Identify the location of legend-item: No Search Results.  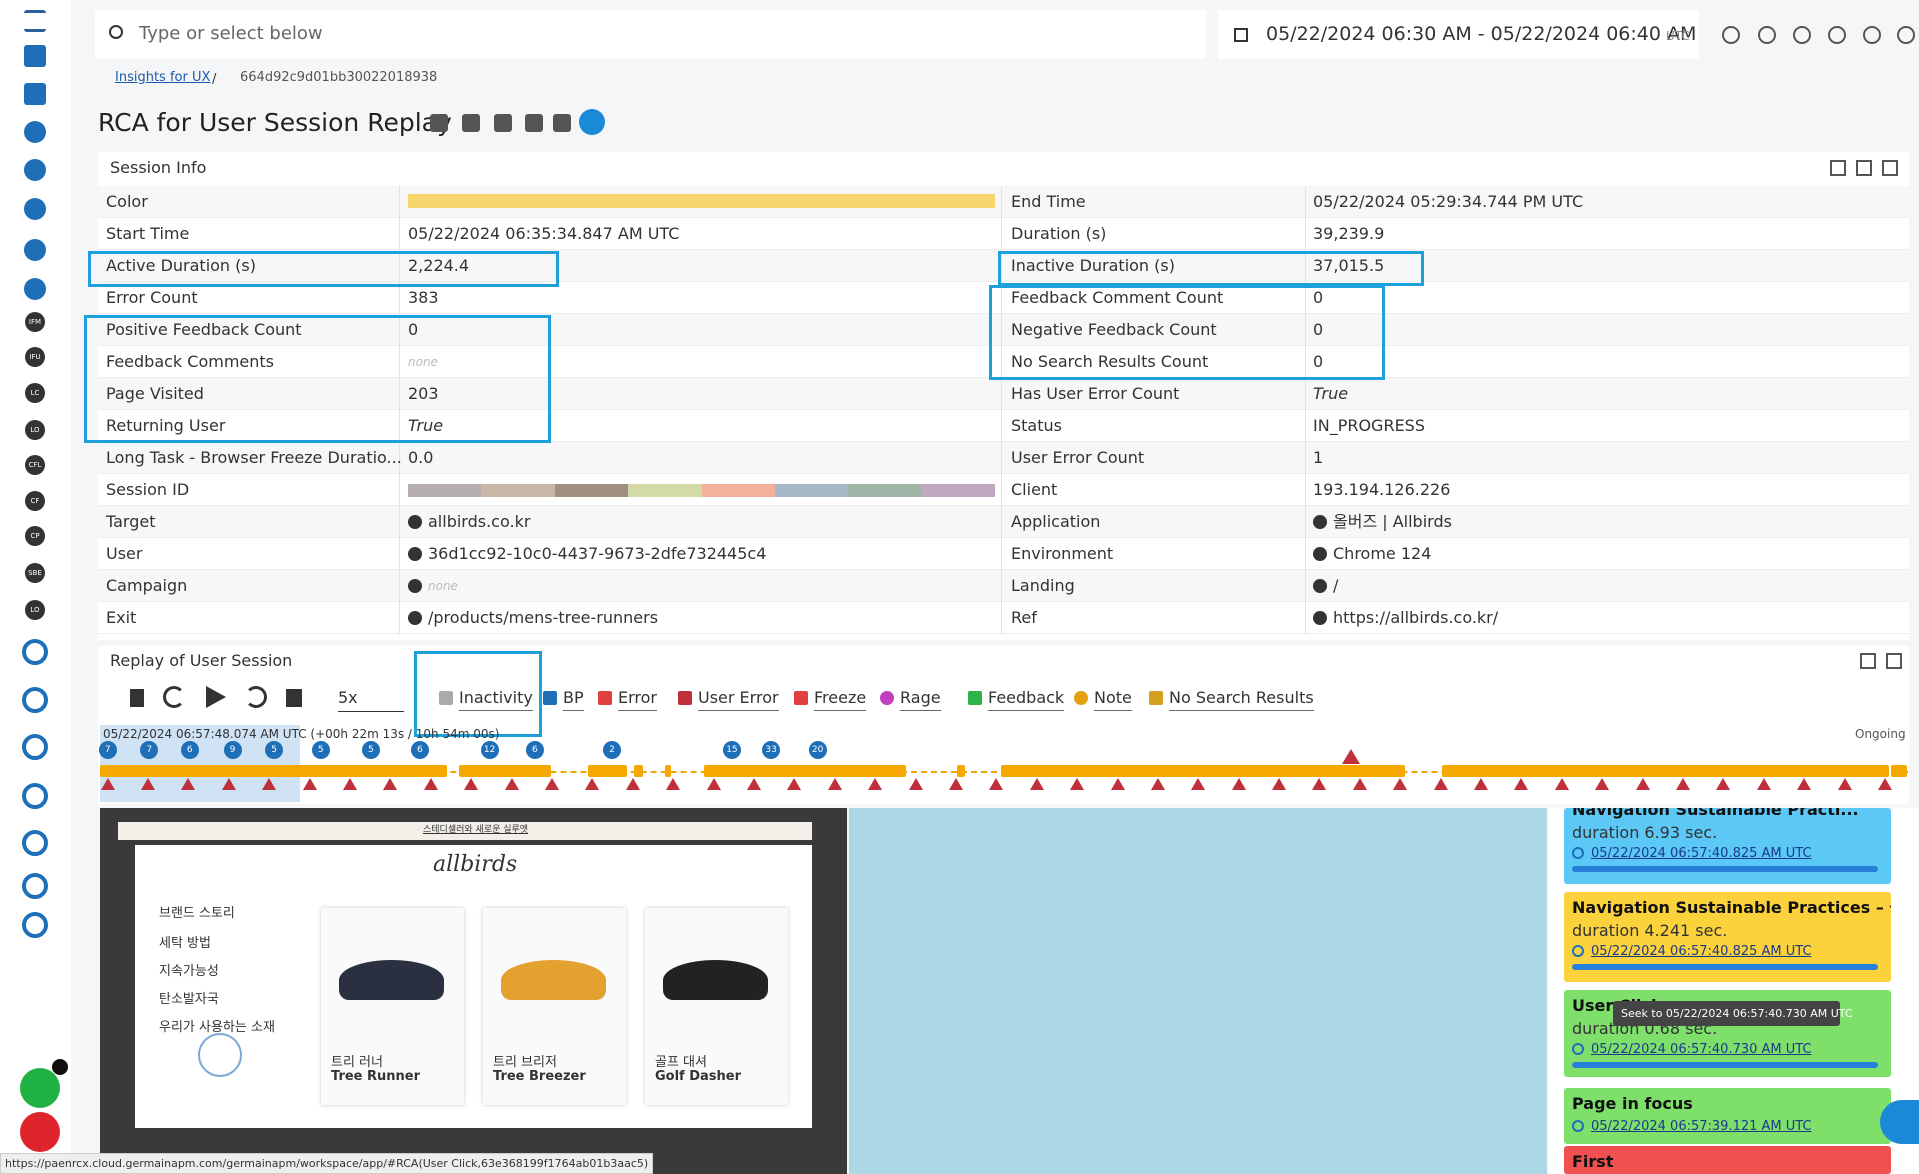
(1241, 699).